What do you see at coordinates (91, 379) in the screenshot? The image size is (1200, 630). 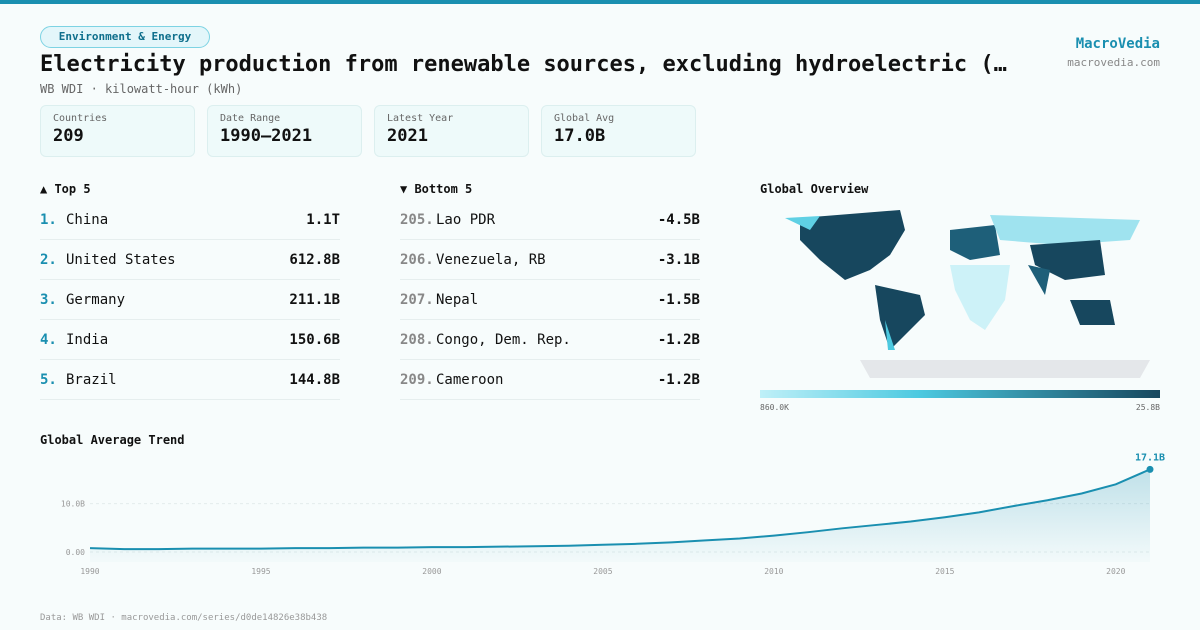 I see `row-name: Brazil` at bounding box center [91, 379].